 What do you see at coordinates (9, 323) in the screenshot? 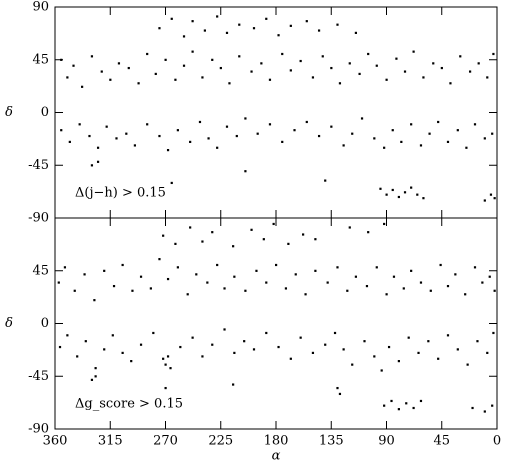
I see `y-axis-label: δ` at bounding box center [9, 323].